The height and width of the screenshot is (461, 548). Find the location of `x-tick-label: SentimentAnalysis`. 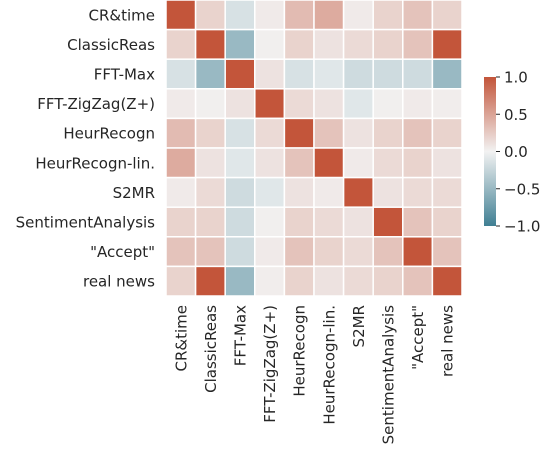

x-tick-label: SentimentAnalysis is located at coordinates (389, 375).